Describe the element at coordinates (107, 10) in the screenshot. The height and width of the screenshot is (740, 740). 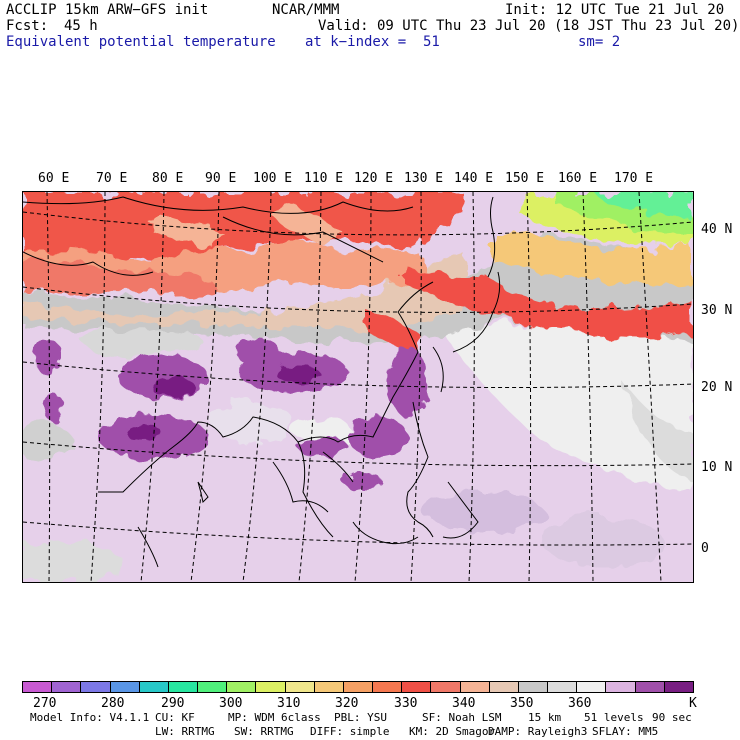
I see `model-title: ACCLIP 15km ARW−GFS init` at that location.